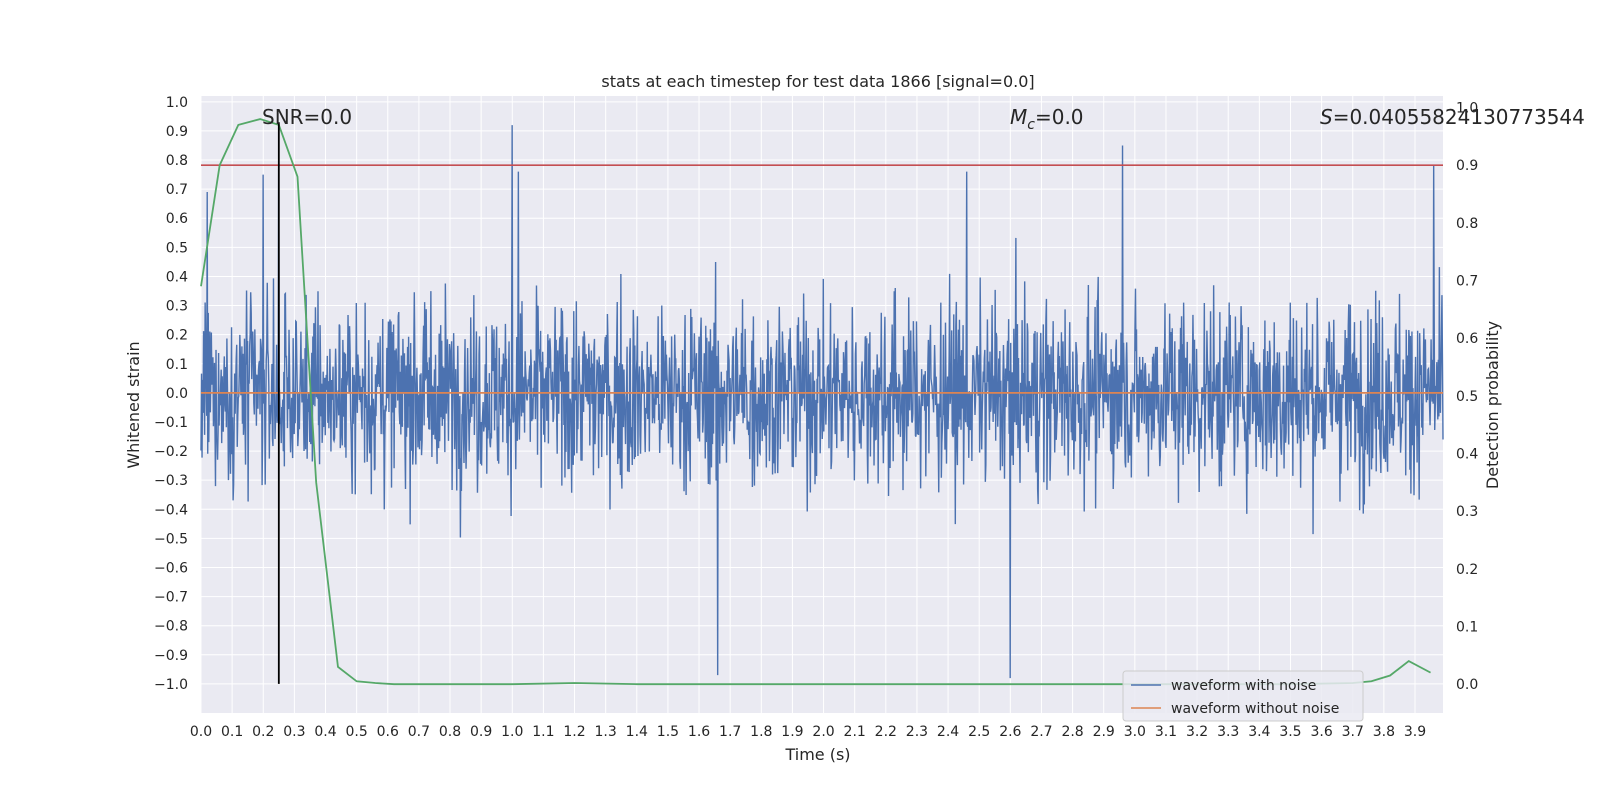  I want to click on y-tick-label: −0.3, so click(171, 481).